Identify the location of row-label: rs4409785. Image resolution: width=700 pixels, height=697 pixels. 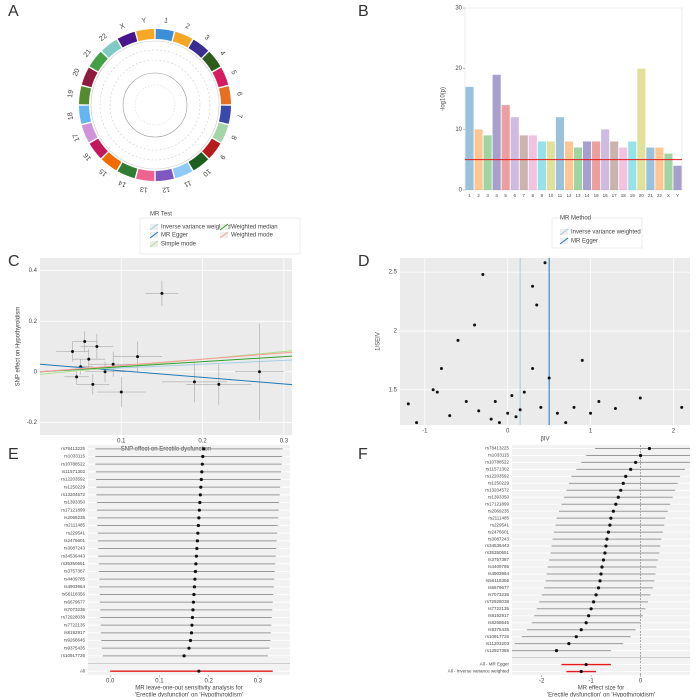
(75, 578).